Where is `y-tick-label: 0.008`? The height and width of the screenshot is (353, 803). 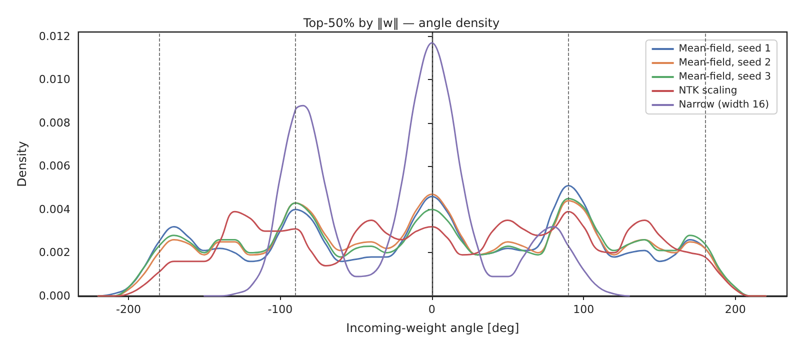 y-tick-label: 0.008 is located at coordinates (54, 123).